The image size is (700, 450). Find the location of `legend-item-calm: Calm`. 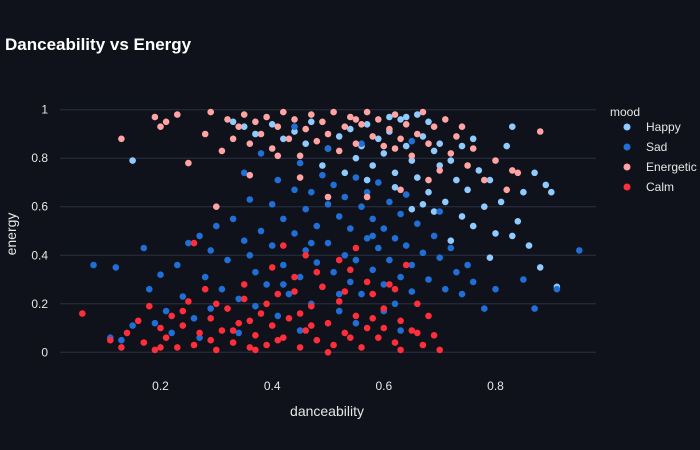

legend-item-calm: Calm is located at coordinates (649, 187).